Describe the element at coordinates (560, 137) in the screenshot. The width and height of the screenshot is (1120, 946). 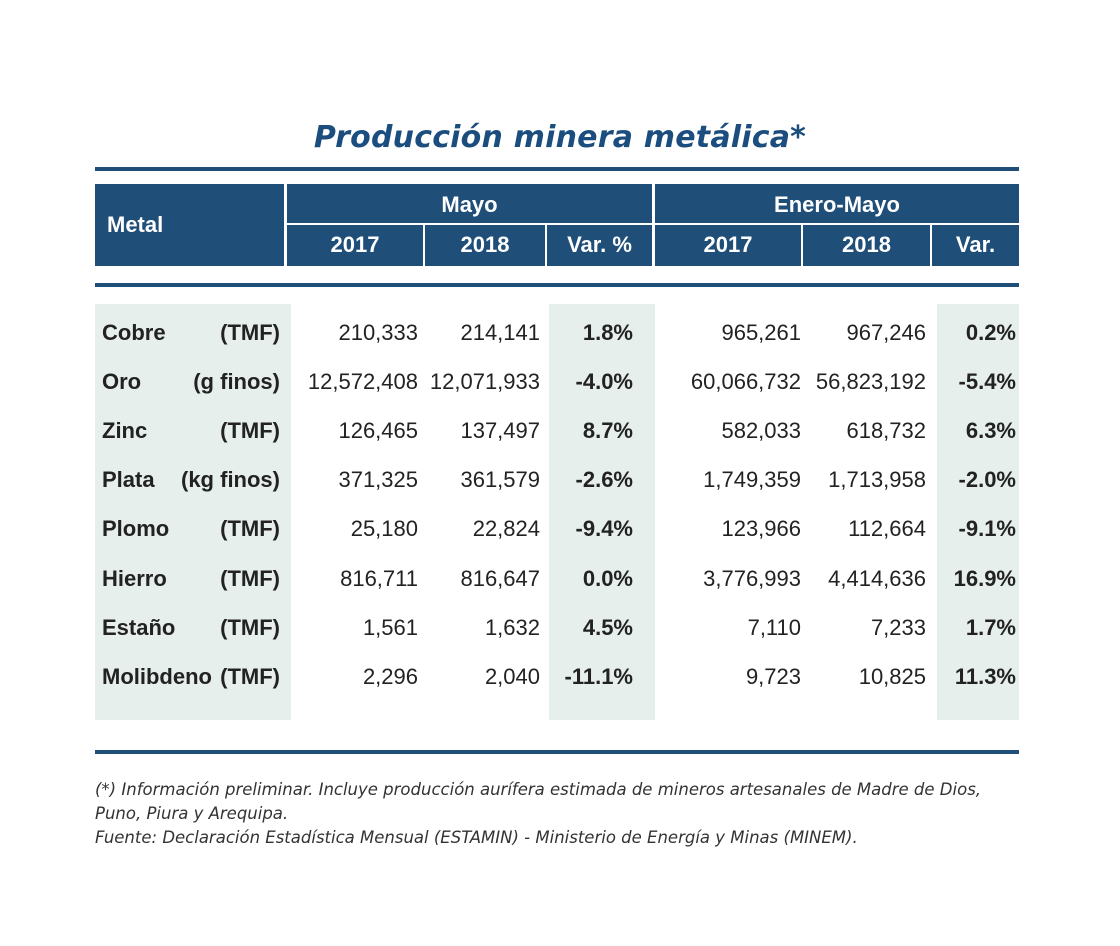
I see `page-title: Producción minera metálica*` at that location.